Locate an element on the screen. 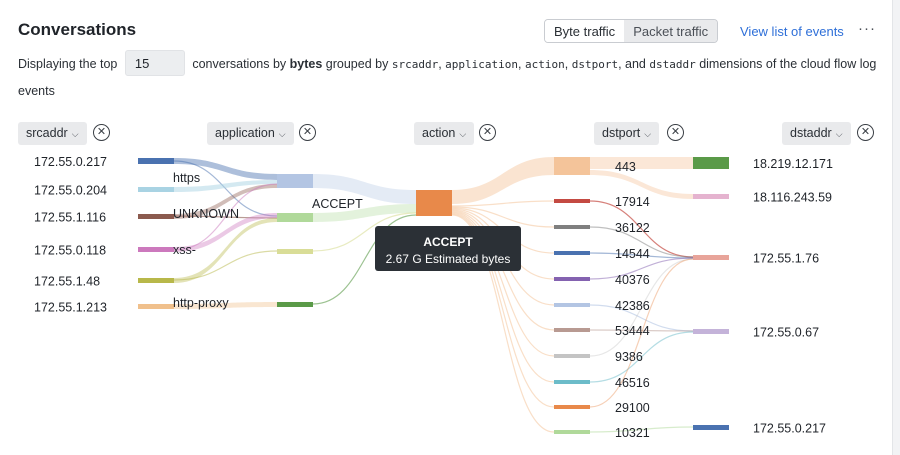 The image size is (900, 455). ellipsis-icon: ··· is located at coordinates (867, 28).